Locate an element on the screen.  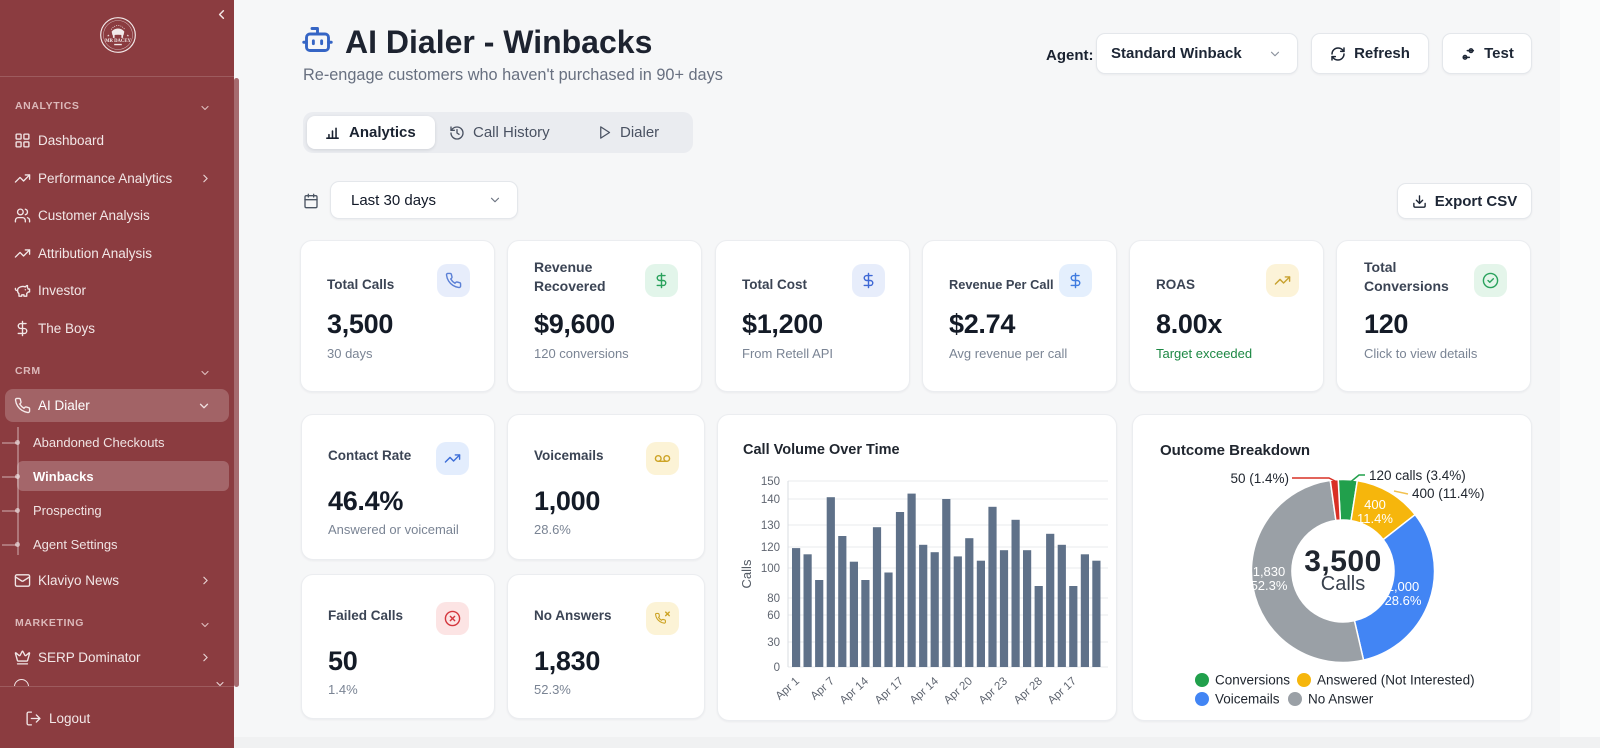
svg-text: Voicemails is located at coordinates (1247, 699).